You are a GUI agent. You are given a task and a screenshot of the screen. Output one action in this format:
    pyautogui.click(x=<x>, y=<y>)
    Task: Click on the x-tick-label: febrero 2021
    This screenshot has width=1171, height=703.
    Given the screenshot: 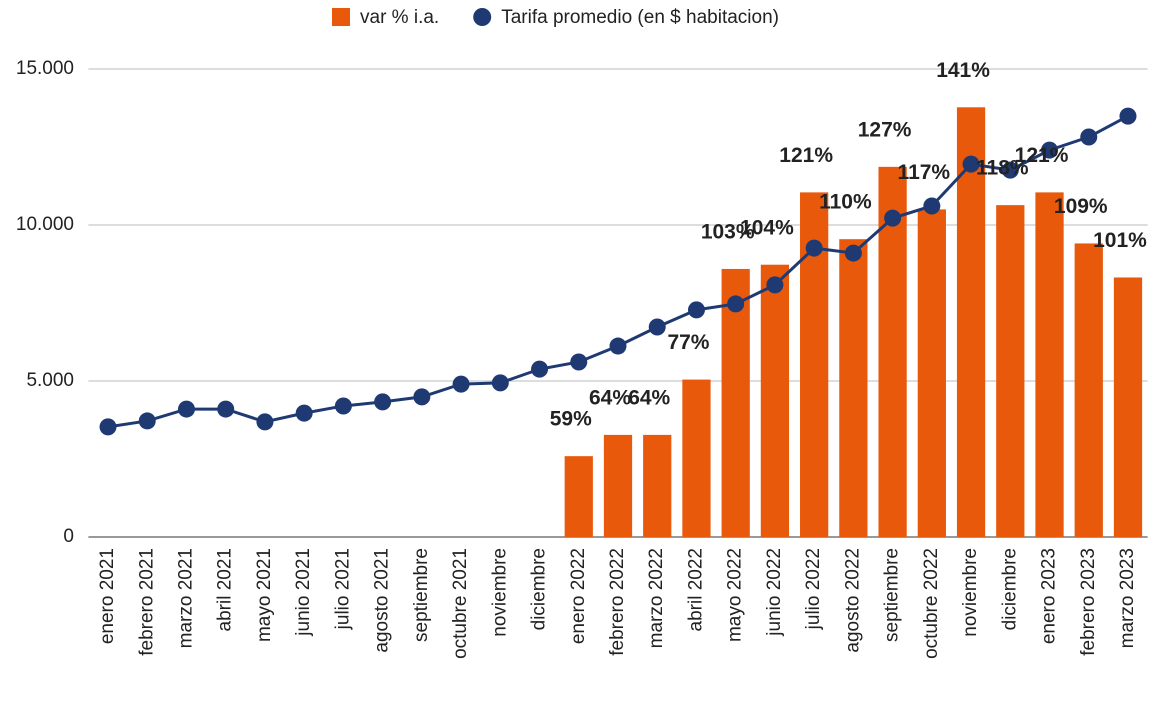 What is the action you would take?
    pyautogui.click(x=146, y=602)
    